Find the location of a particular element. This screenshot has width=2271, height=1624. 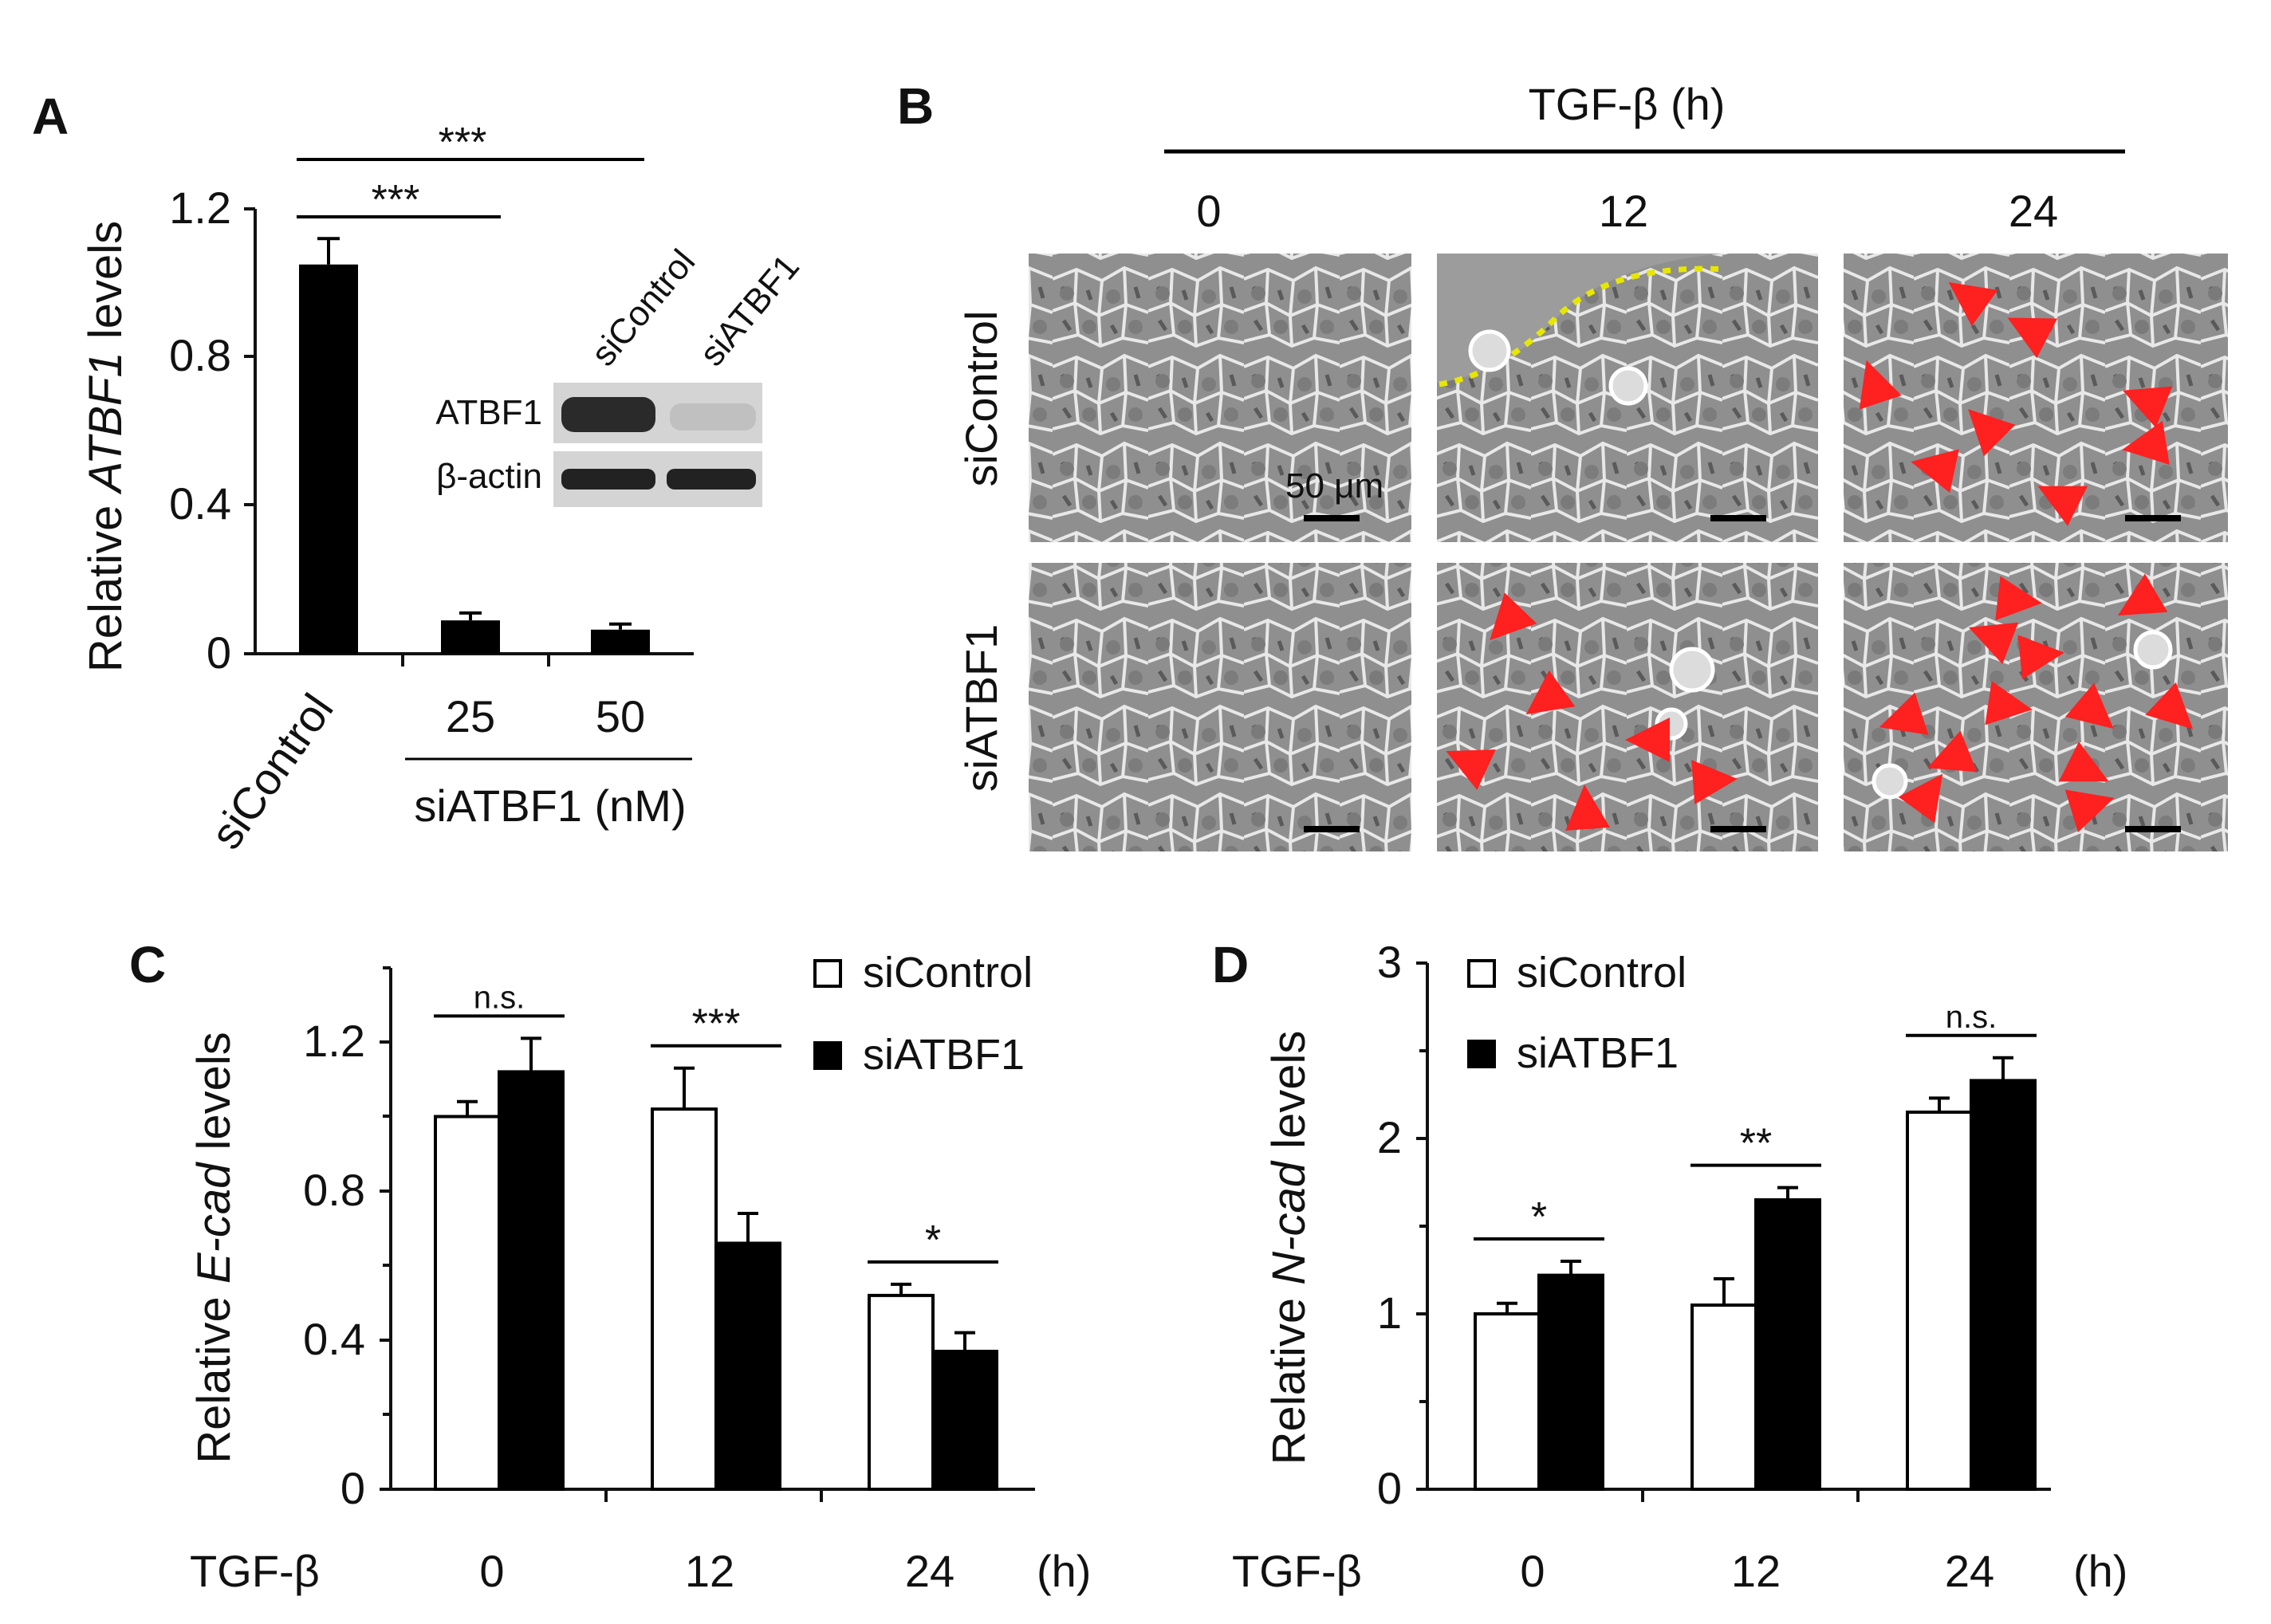

panel-c-ytick-label: 0.8 is located at coordinates (334, 1190).